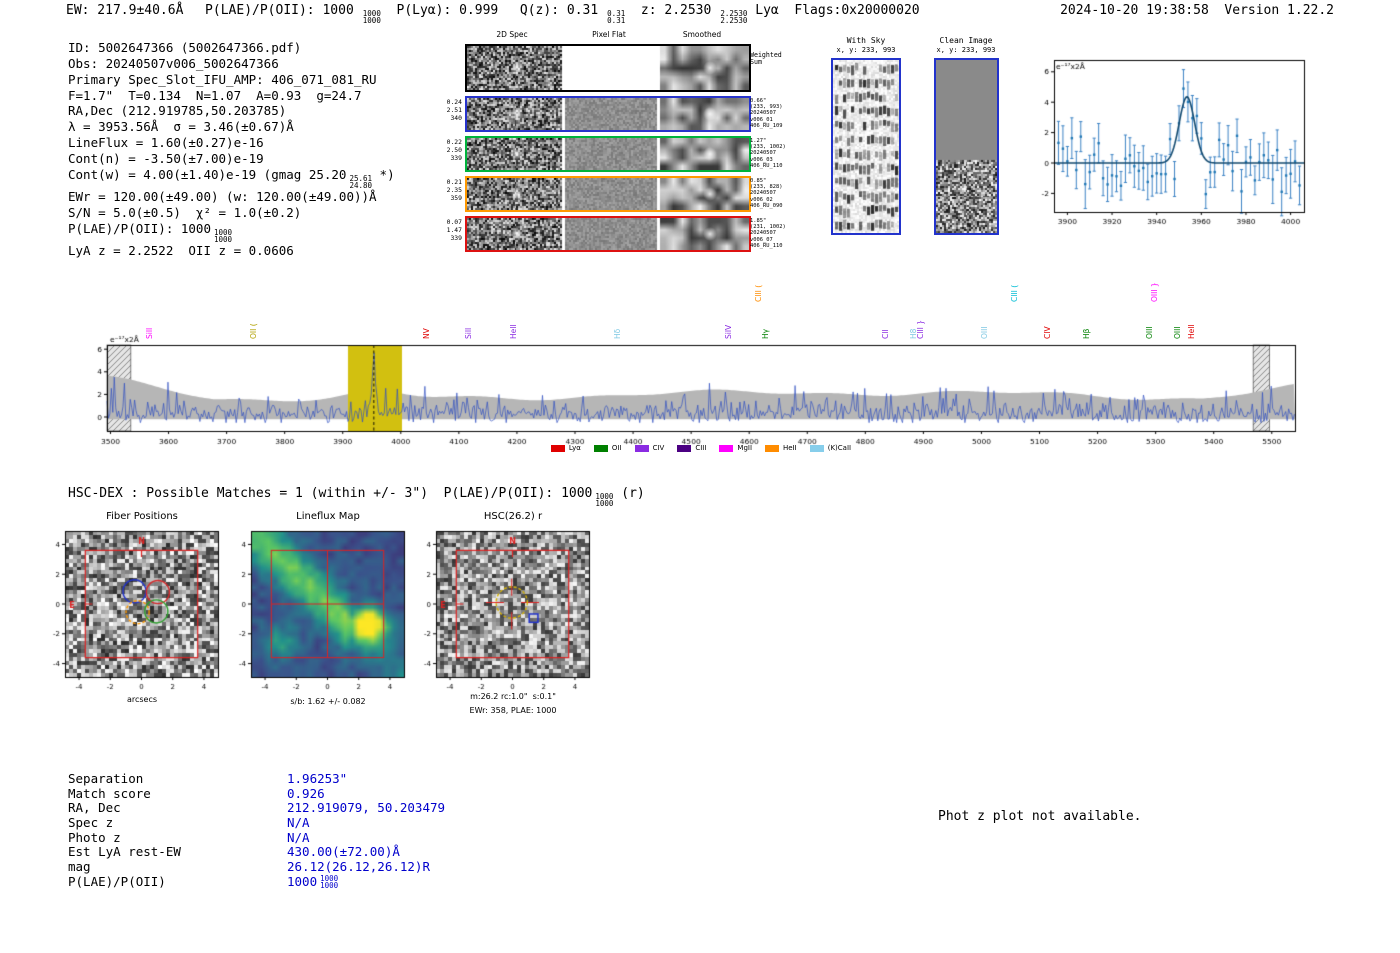 The height and width of the screenshot is (953, 1400). What do you see at coordinates (1047, 332) in the screenshot?
I see `spectral-line-label: CIV` at bounding box center [1047, 332].